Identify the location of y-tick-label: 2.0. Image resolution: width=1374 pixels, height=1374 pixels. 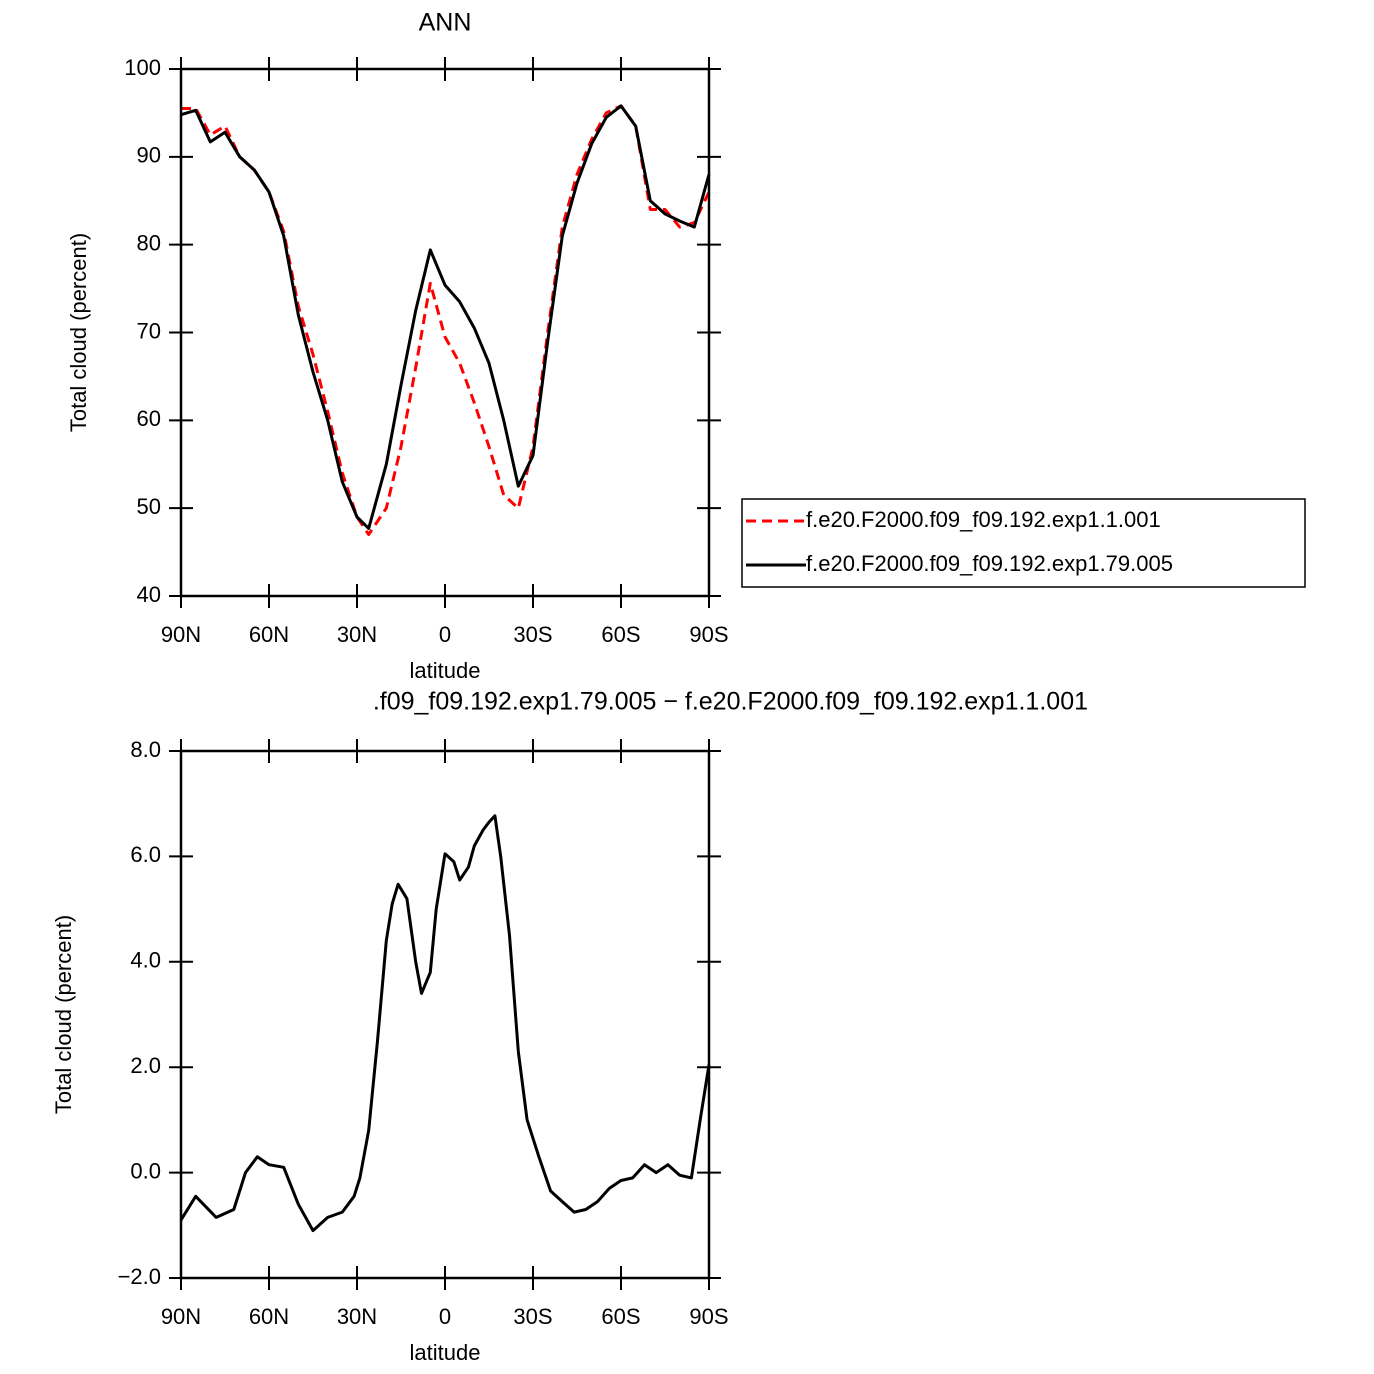
(145, 1065).